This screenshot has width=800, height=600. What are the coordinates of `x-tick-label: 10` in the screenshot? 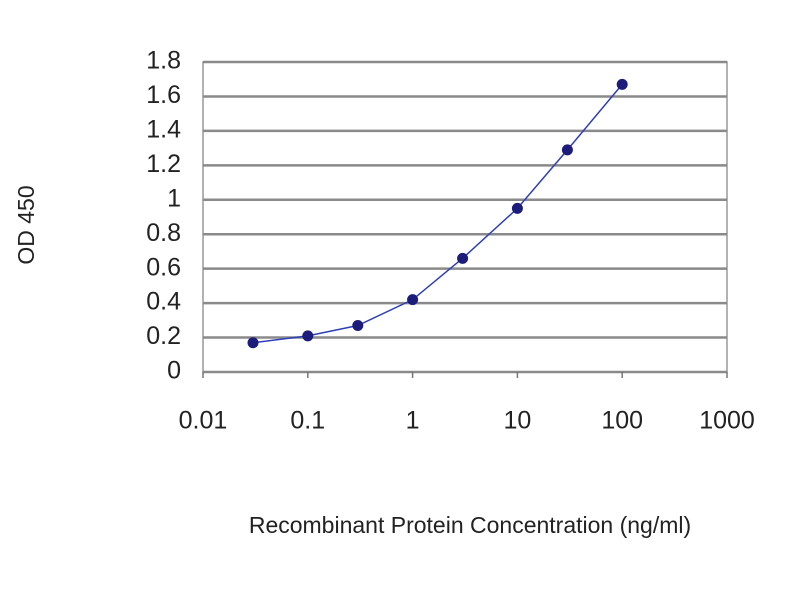 It's located at (517, 421).